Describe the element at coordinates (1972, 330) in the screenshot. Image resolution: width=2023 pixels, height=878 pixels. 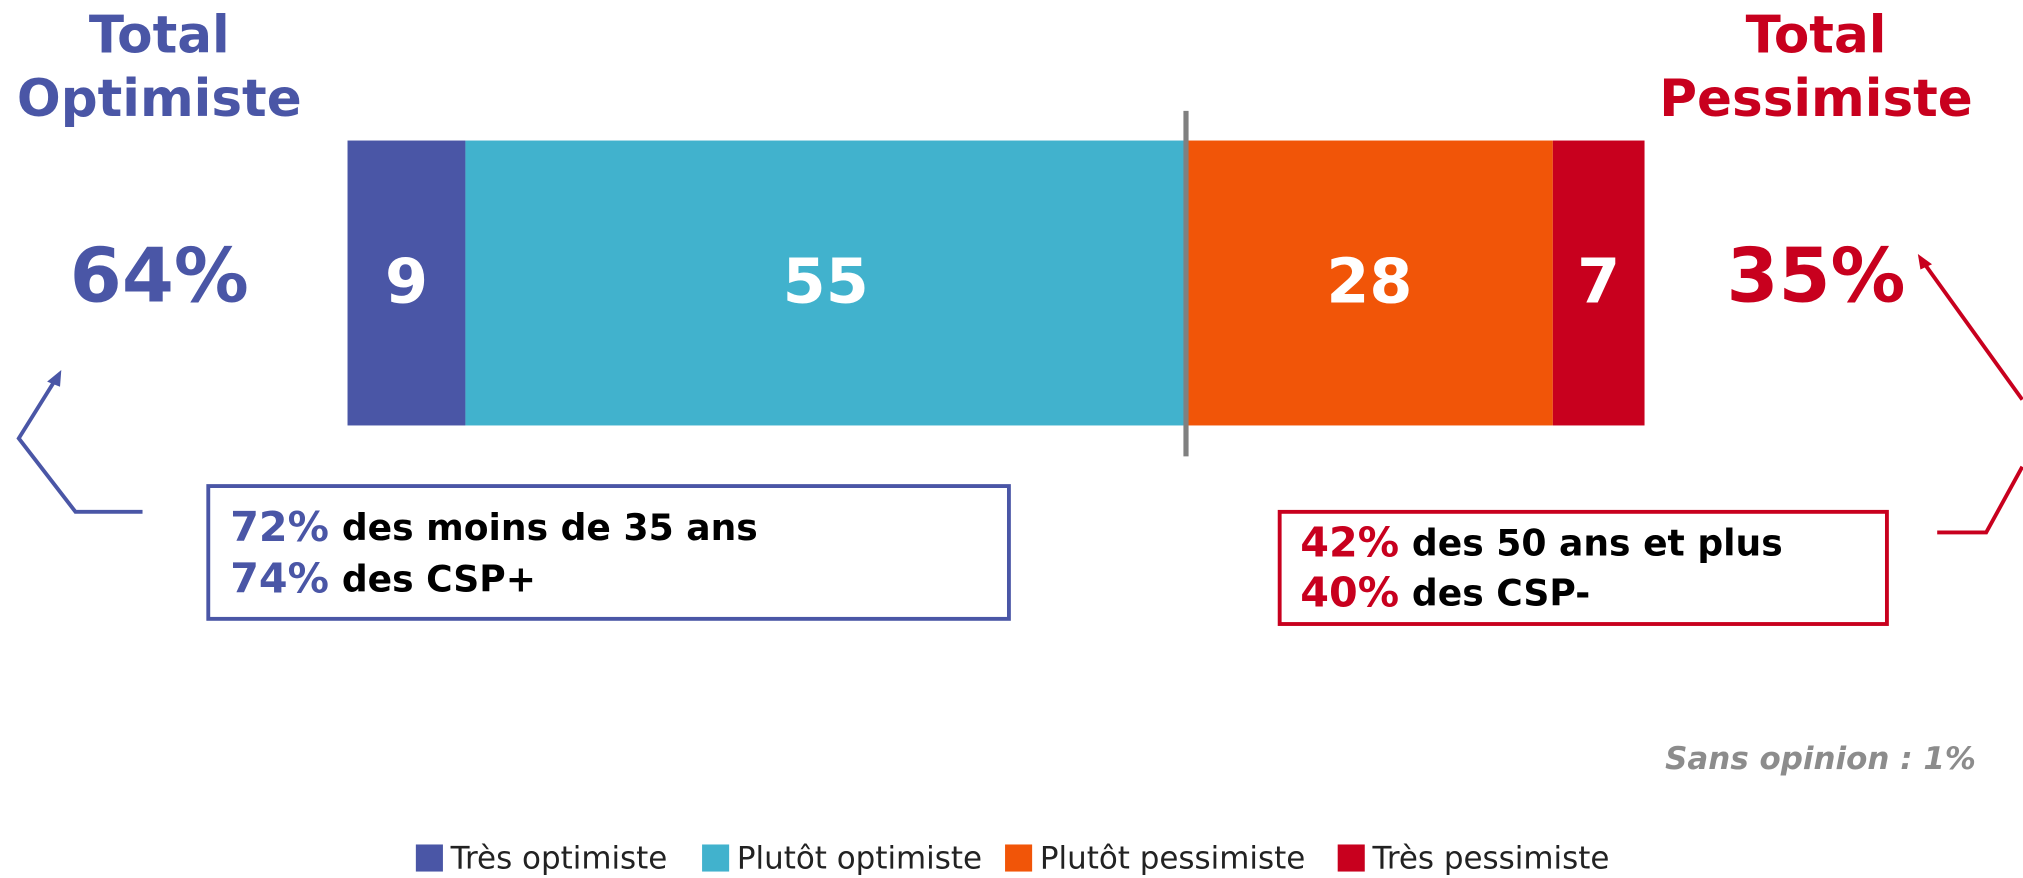
I see `arrow-right-upper` at that location.